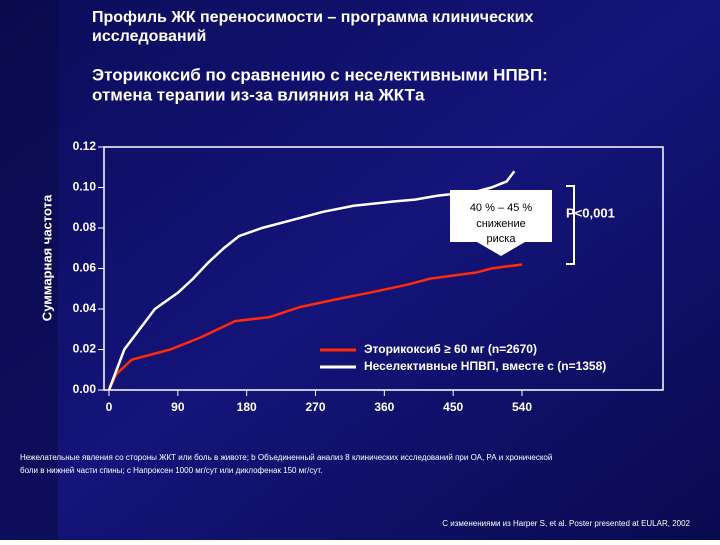 This screenshot has width=720, height=545. What do you see at coordinates (178, 407) in the screenshot?
I see `x-tick-label: 90` at bounding box center [178, 407].